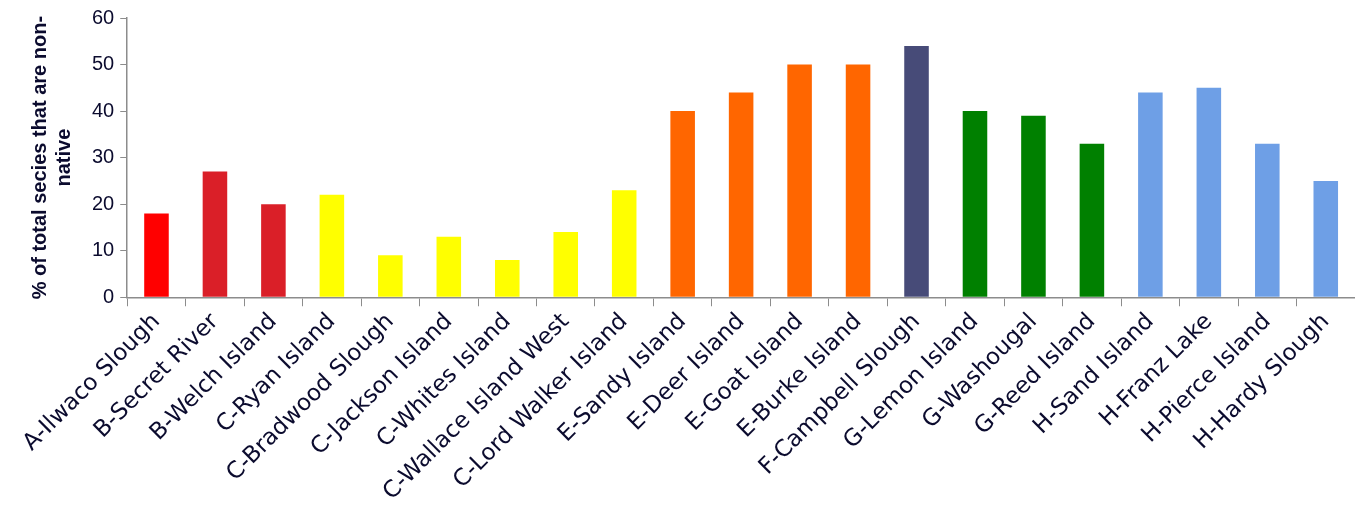  I want to click on y-tick-label: 40, so click(103, 109).